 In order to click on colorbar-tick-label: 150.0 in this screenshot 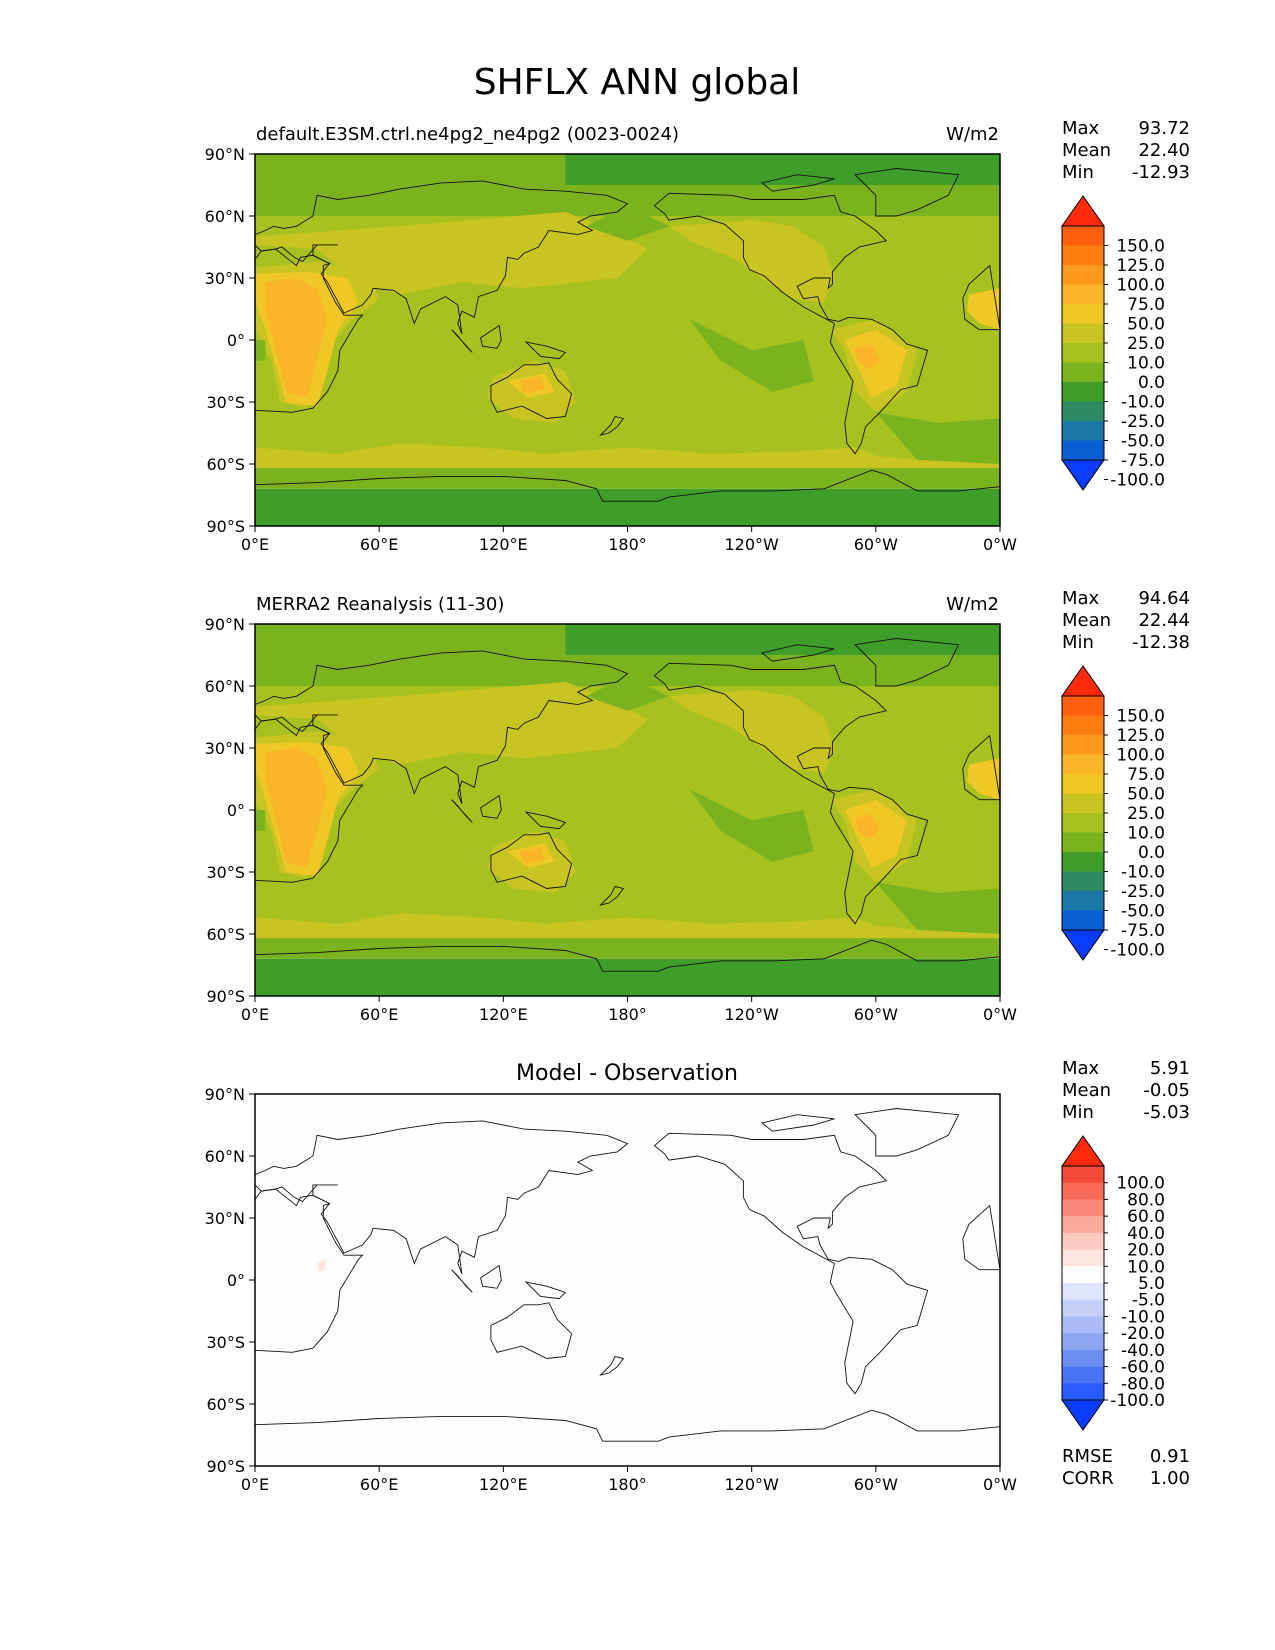, I will do `click(1140, 717)`.